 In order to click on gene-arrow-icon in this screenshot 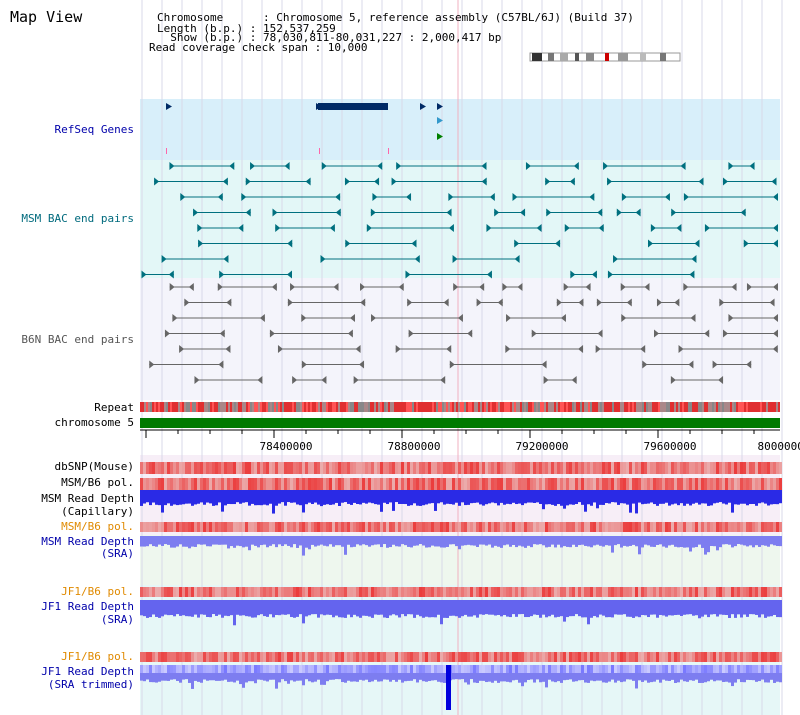, I will do `click(440, 120)`.